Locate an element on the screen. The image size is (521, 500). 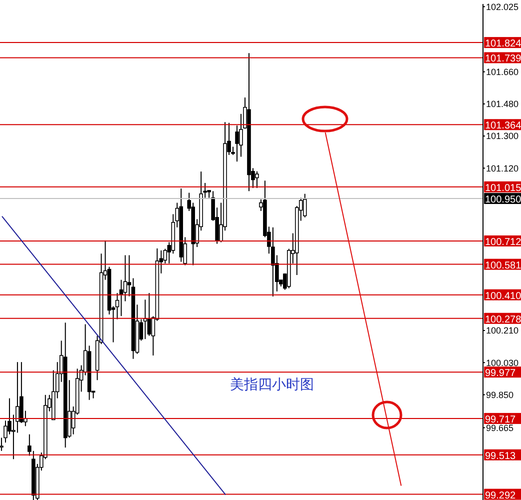
ref-line-label: 99.717 is located at coordinates (500, 420).